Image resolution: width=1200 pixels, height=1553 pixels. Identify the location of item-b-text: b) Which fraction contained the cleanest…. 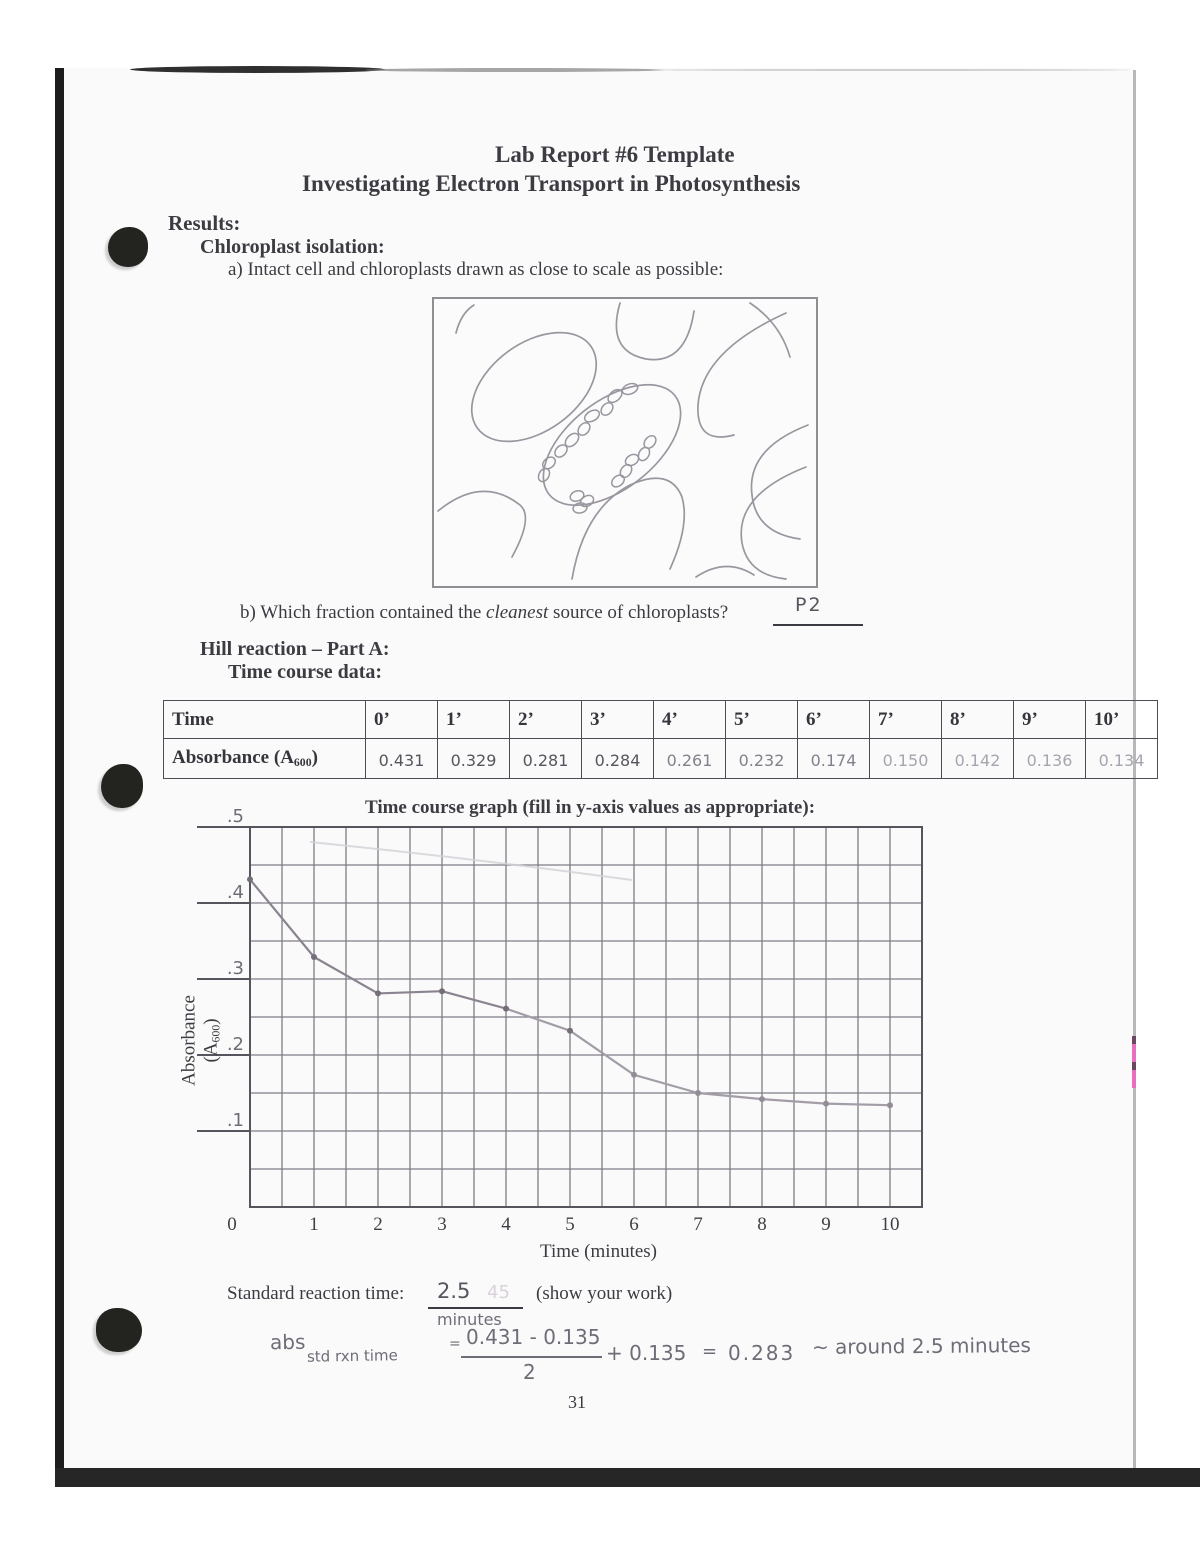
(484, 613).